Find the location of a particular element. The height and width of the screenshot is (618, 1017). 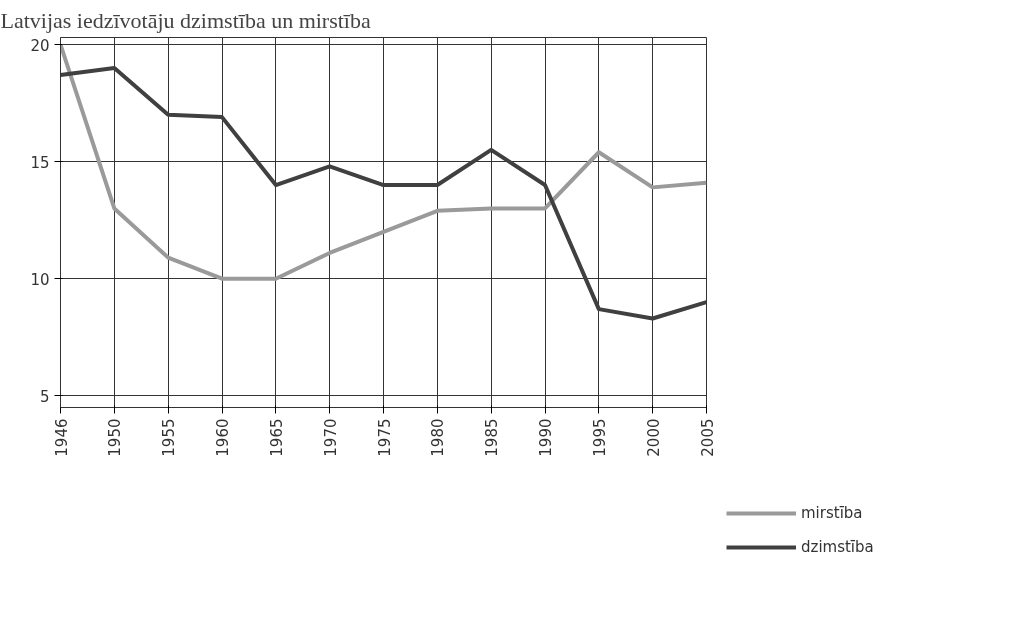

legend-label: mirstība is located at coordinates (832, 513).